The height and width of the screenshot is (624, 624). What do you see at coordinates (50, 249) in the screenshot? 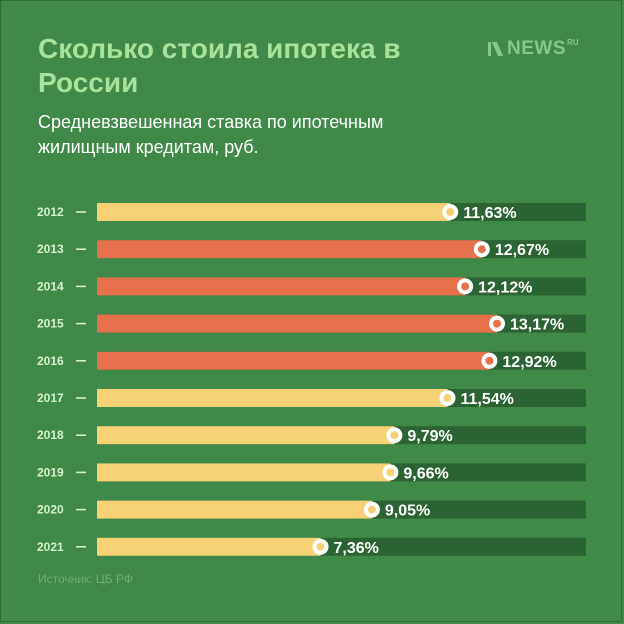
I see `year-label: 2013` at bounding box center [50, 249].